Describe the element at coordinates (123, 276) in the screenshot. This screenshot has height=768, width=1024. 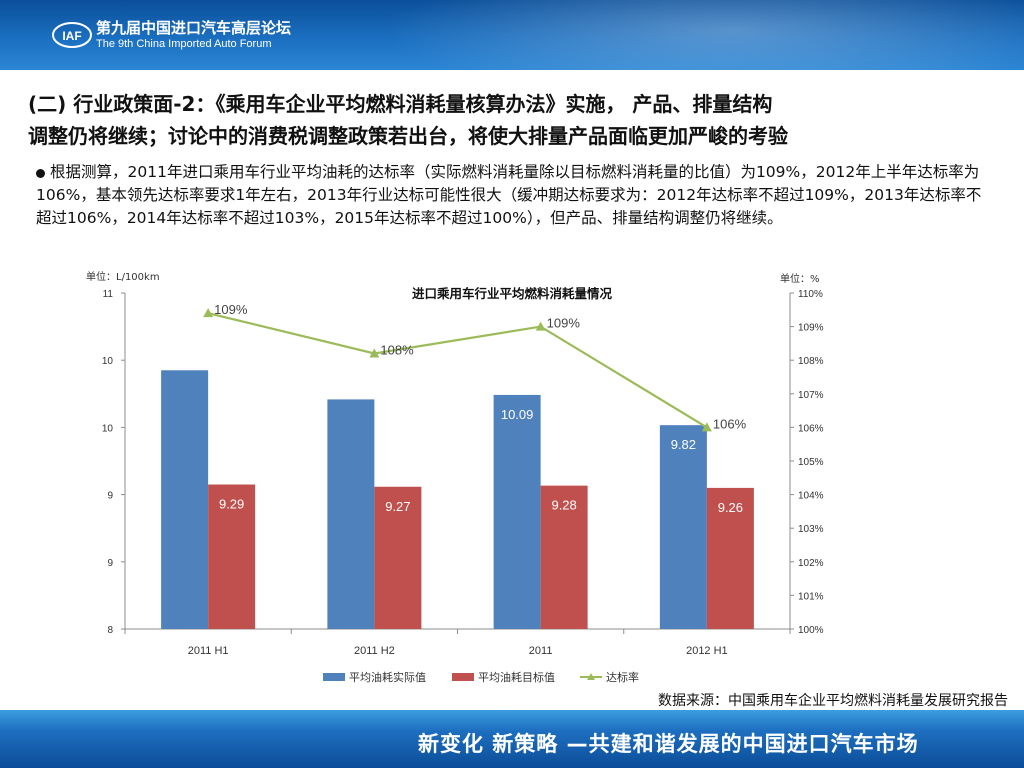
I see `left-axis-unit: 单位：L/100km` at that location.